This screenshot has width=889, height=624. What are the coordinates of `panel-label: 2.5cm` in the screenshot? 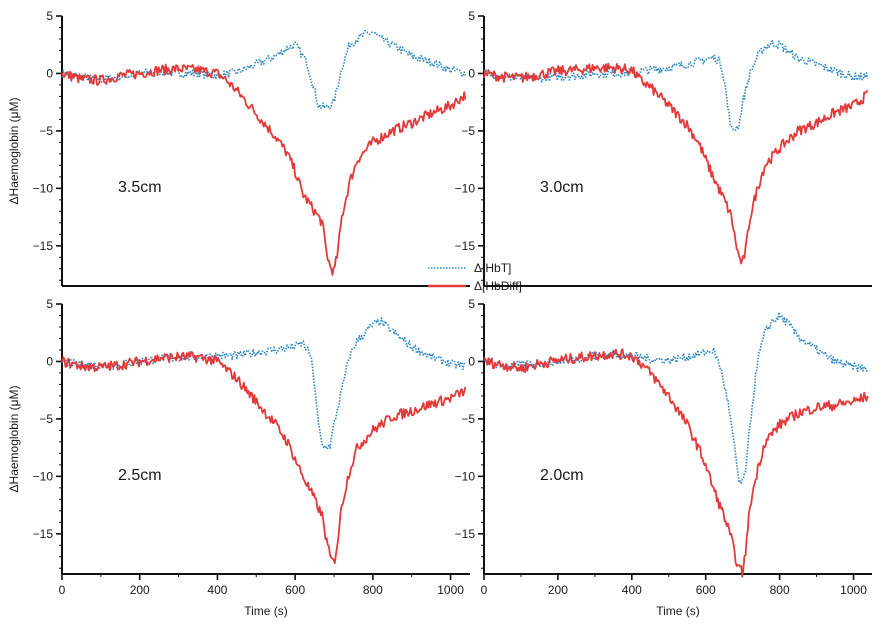 It's located at (140, 475).